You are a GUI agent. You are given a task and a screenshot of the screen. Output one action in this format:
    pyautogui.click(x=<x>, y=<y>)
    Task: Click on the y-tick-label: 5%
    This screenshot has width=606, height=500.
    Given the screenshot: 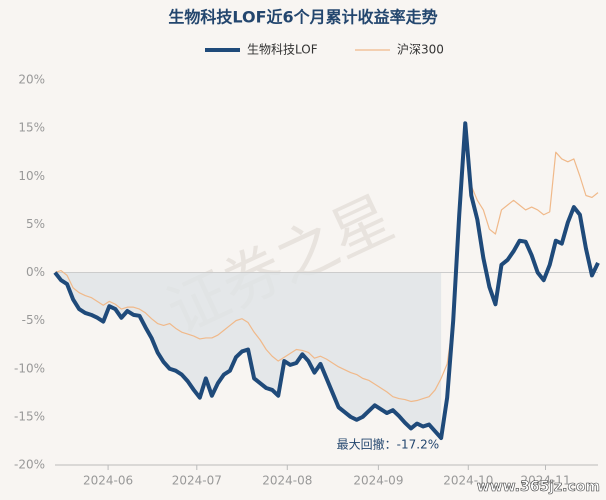 What is the action you would take?
    pyautogui.click(x=35, y=224)
    